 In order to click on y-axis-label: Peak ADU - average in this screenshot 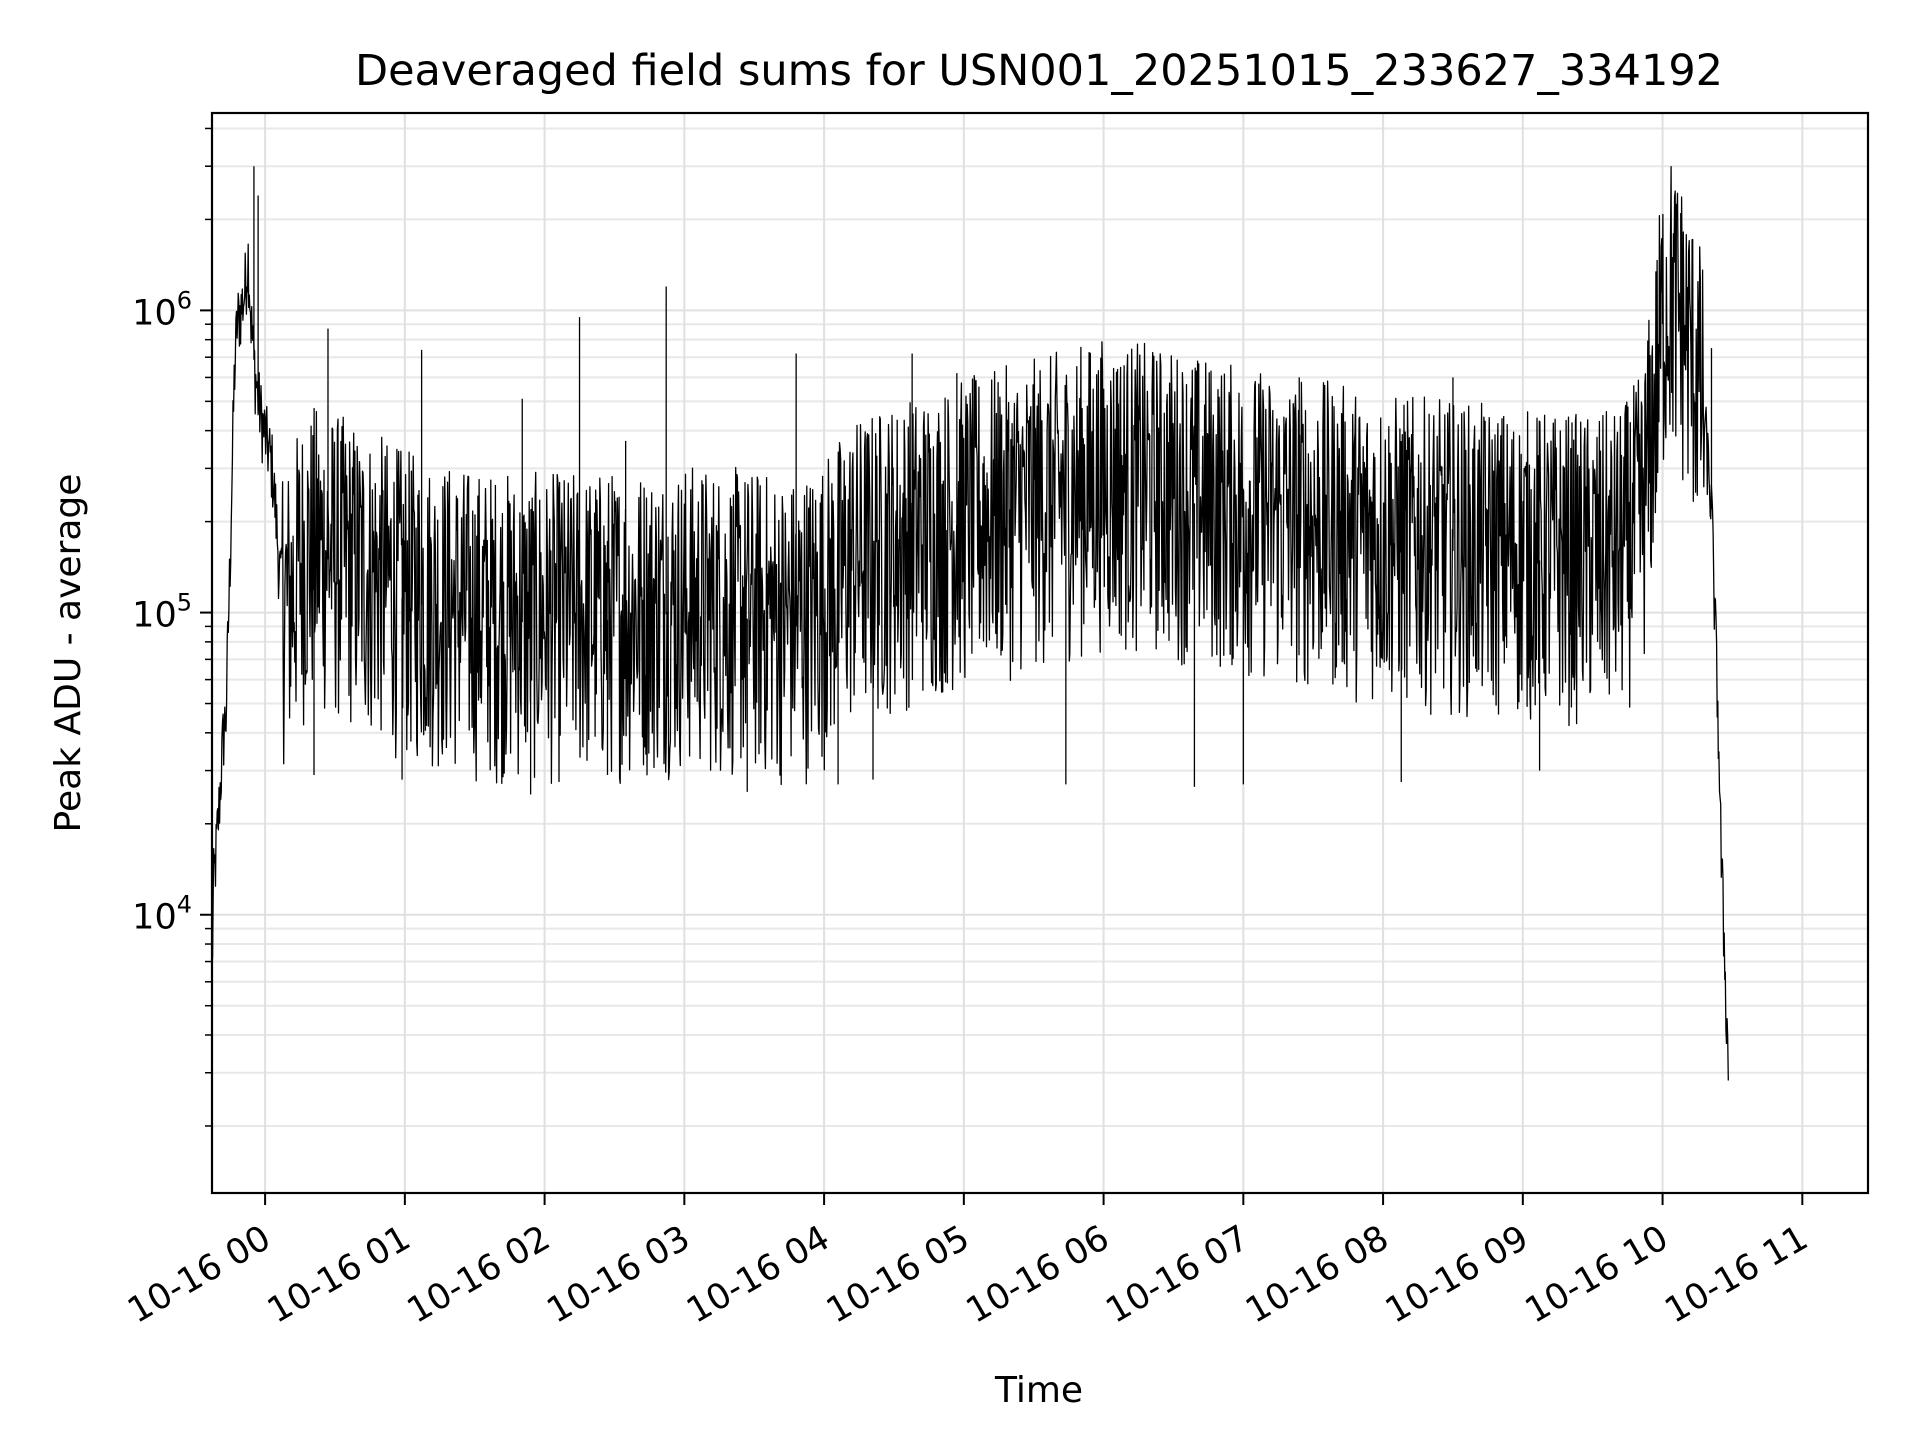, I will do `click(68, 653)`.